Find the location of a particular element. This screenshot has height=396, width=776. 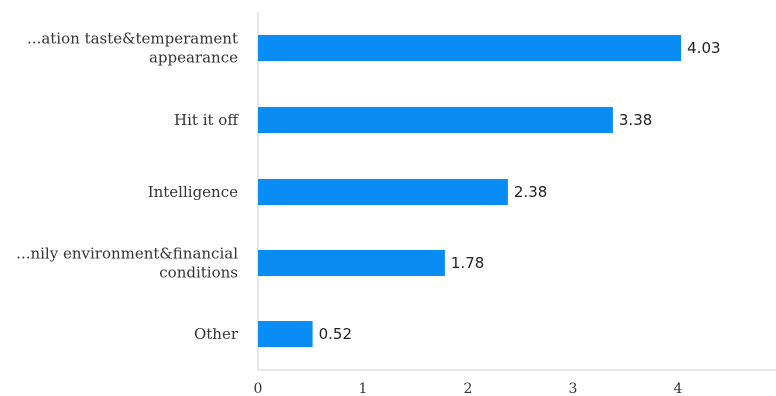

value-label: 1.78 is located at coordinates (467, 263).